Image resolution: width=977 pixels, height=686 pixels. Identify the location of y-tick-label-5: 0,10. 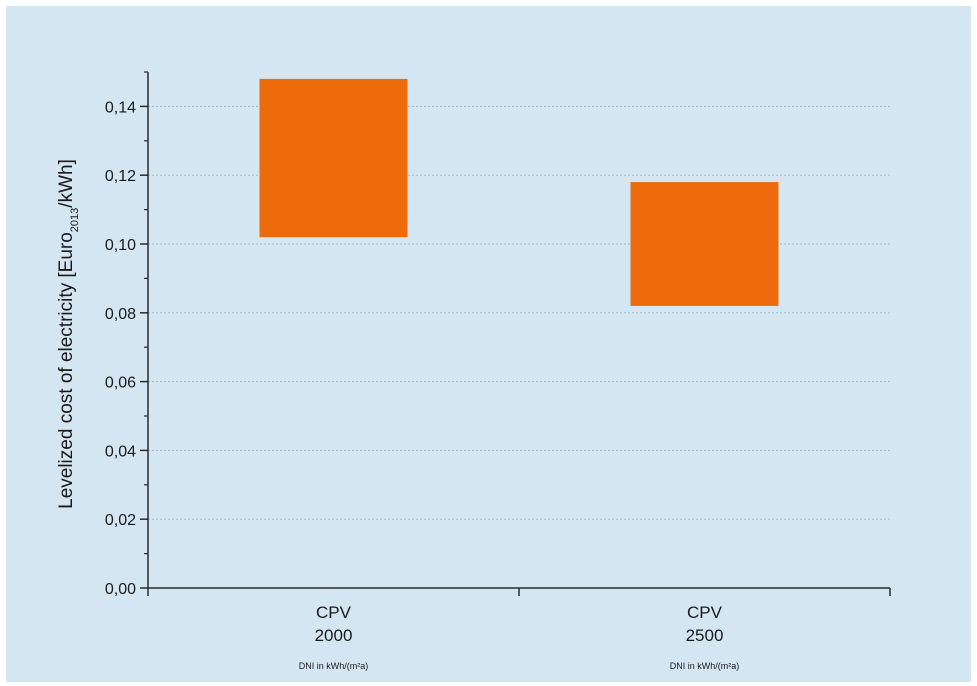
(120, 245).